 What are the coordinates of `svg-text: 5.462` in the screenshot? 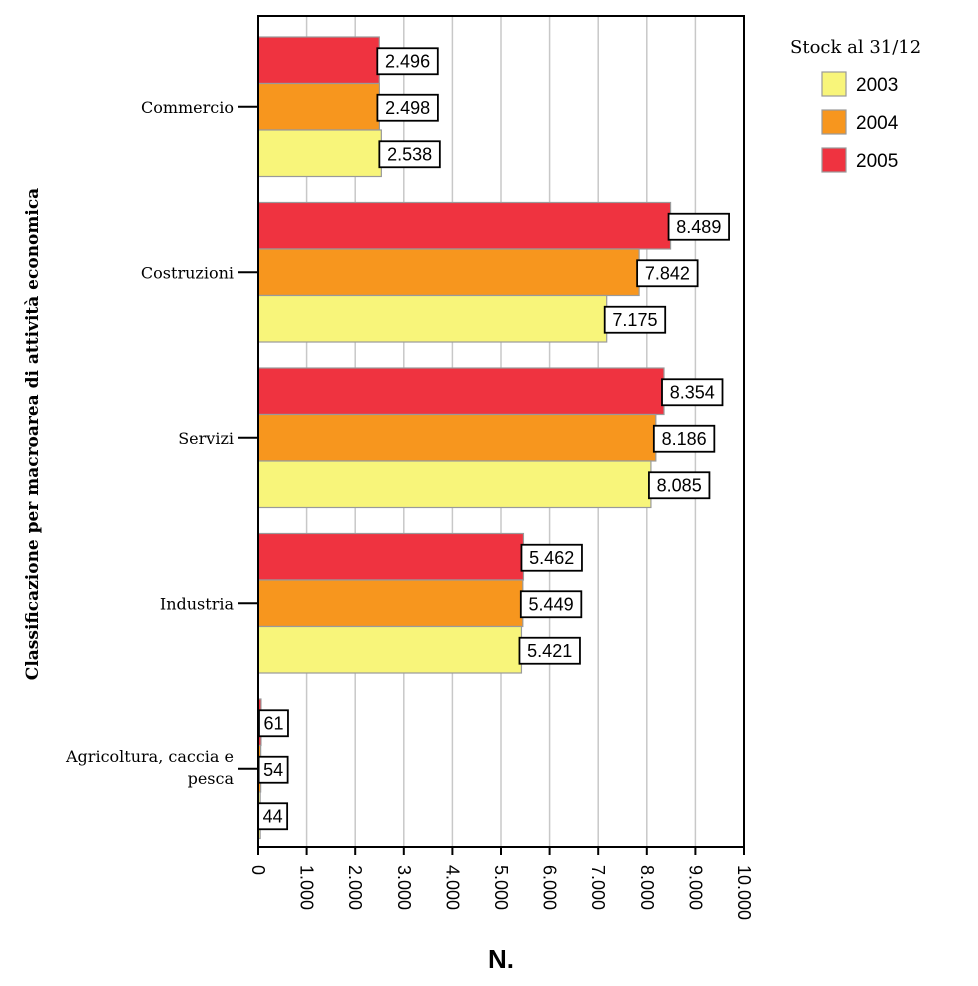 It's located at (551, 558).